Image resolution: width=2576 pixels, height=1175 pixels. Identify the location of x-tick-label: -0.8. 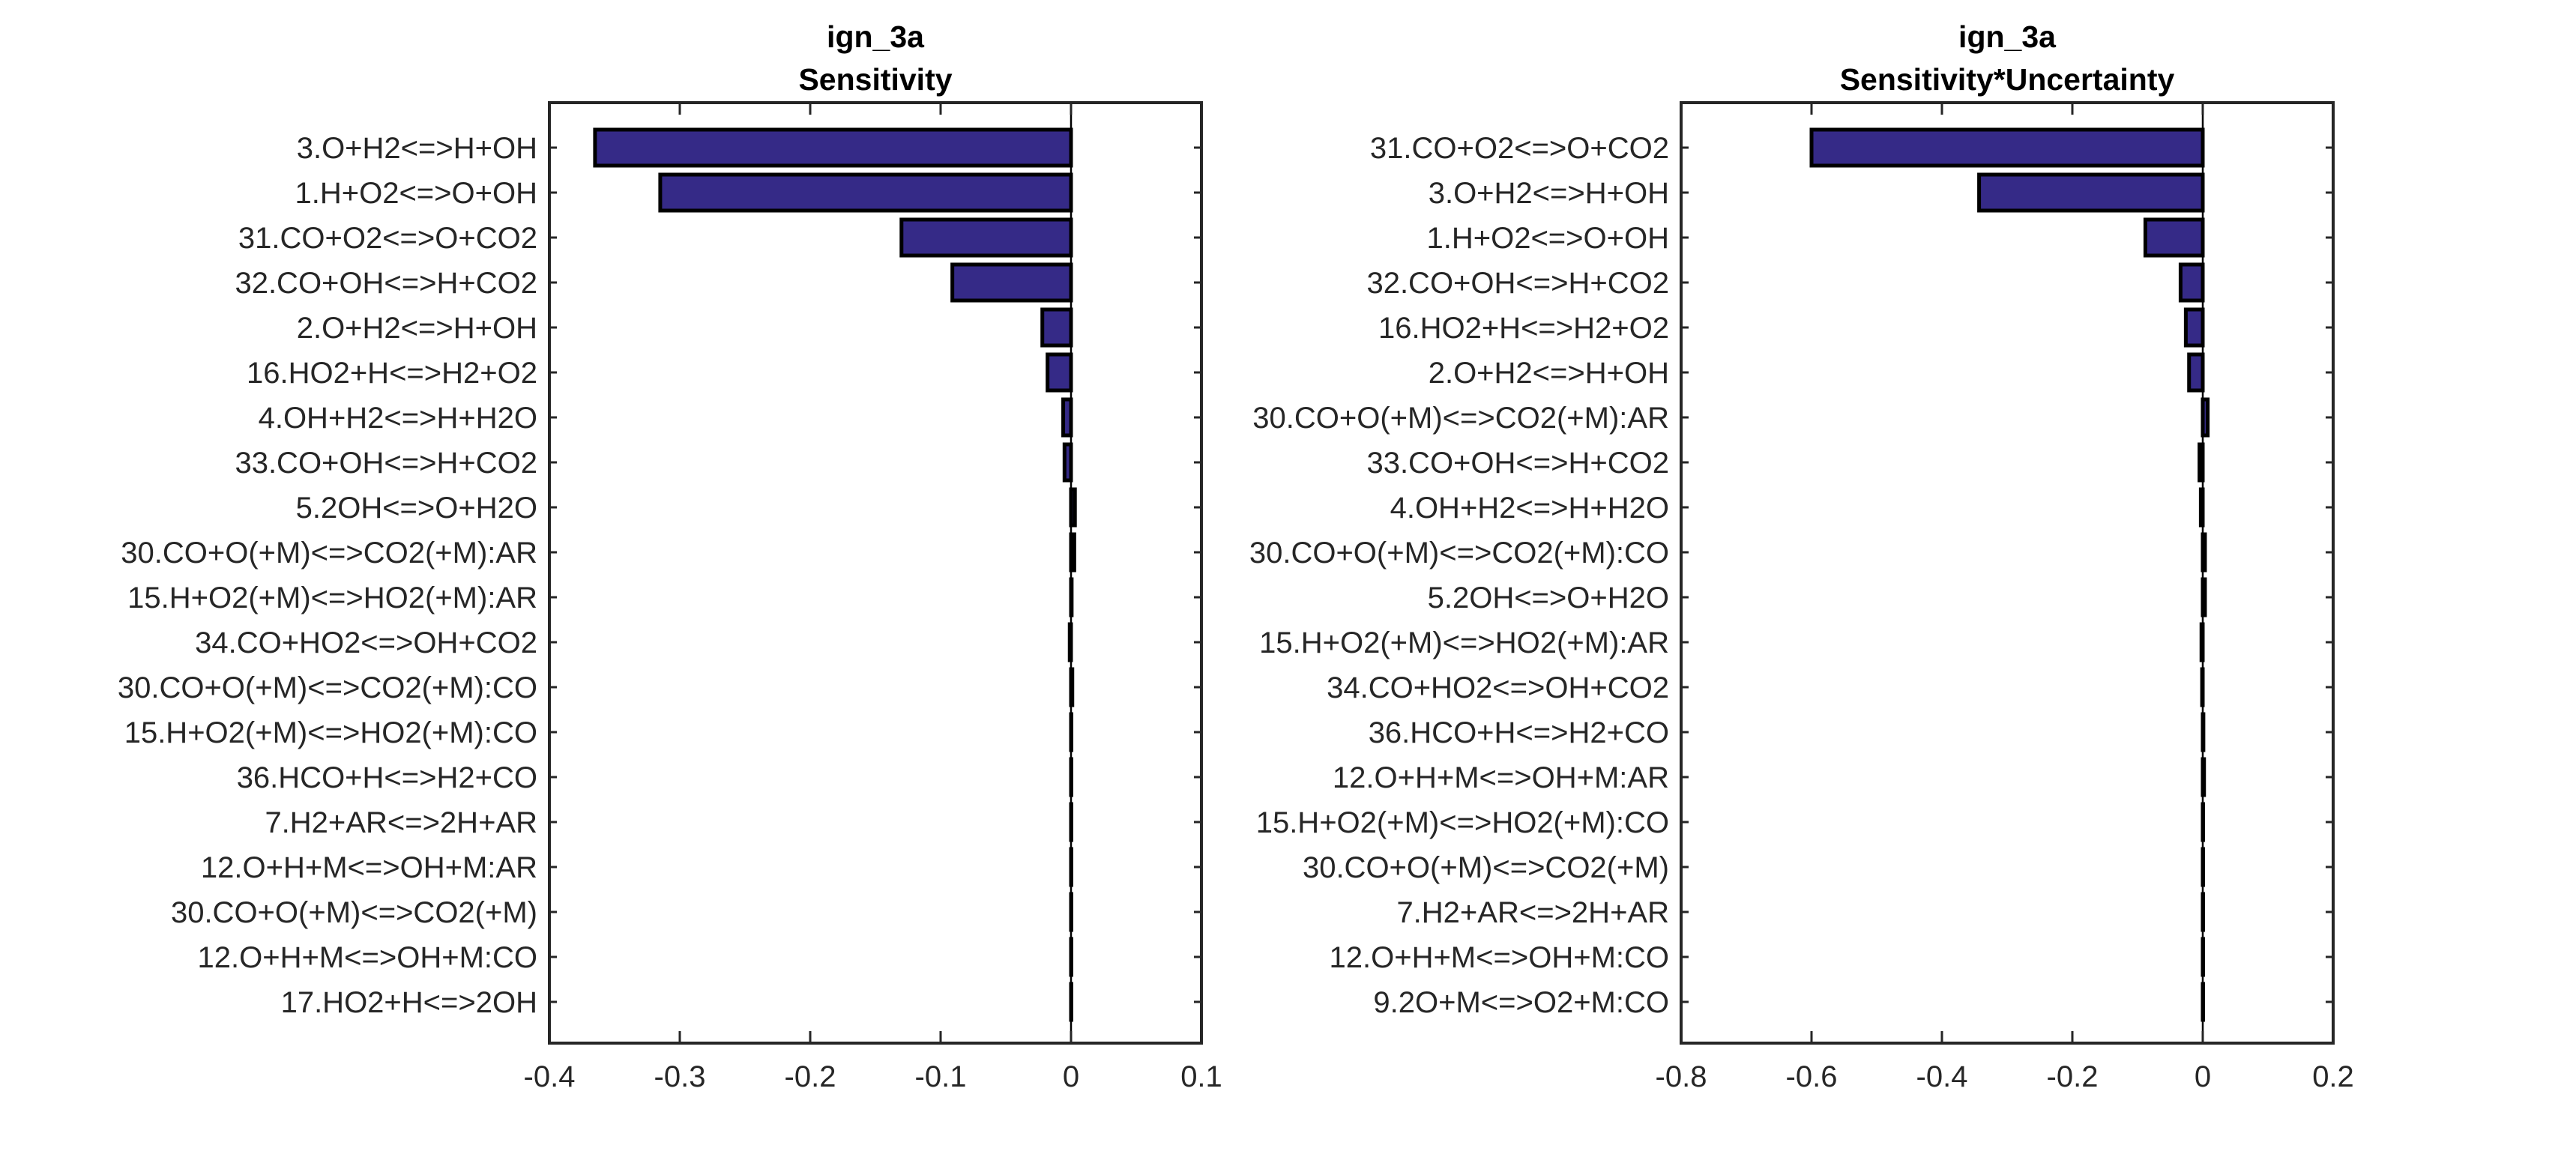
(1681, 1077).